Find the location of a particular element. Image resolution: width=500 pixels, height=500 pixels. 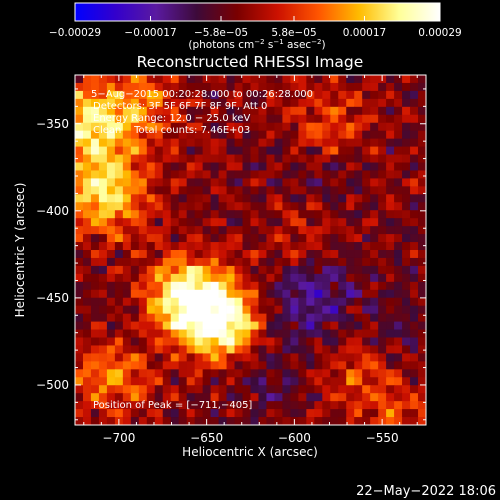

colorbar-tick-label: −5.8e−05 is located at coordinates (221, 33).